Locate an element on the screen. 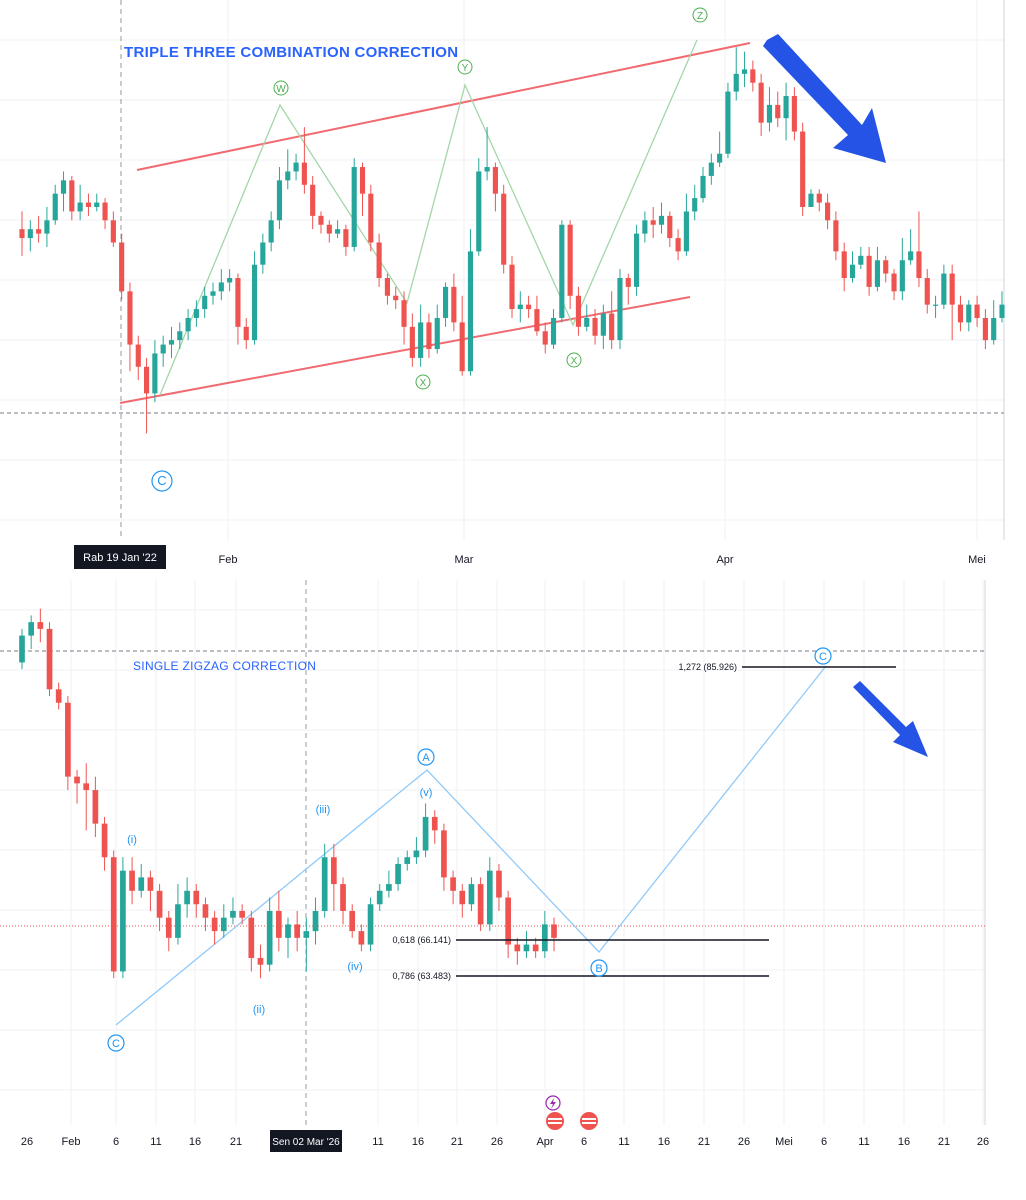 The width and height of the screenshot is (1026, 1200). wave-label-x2: X is located at coordinates (574, 360).